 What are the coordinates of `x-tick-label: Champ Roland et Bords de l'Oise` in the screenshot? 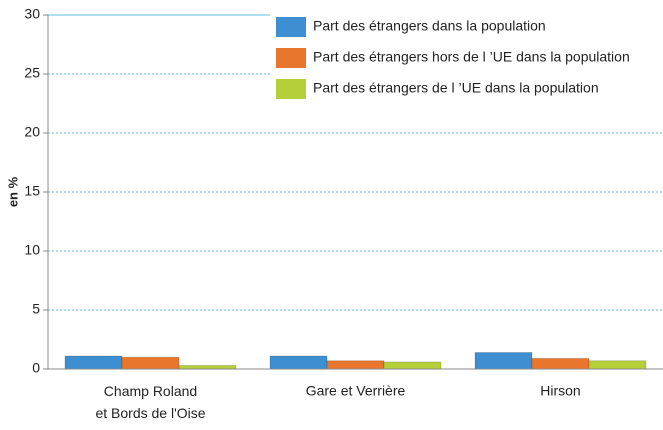 It's located at (150, 402).